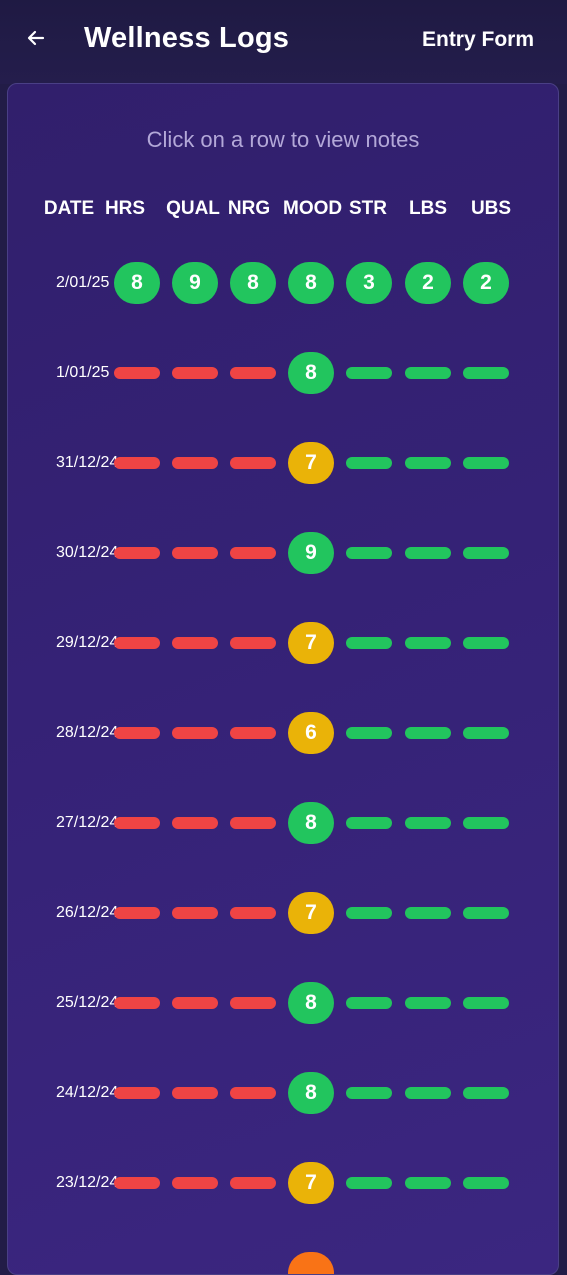 Image resolution: width=567 pixels, height=1275 pixels. Describe the element at coordinates (283, 373) in the screenshot. I see `table-row: 1/01/25 8` at that location.